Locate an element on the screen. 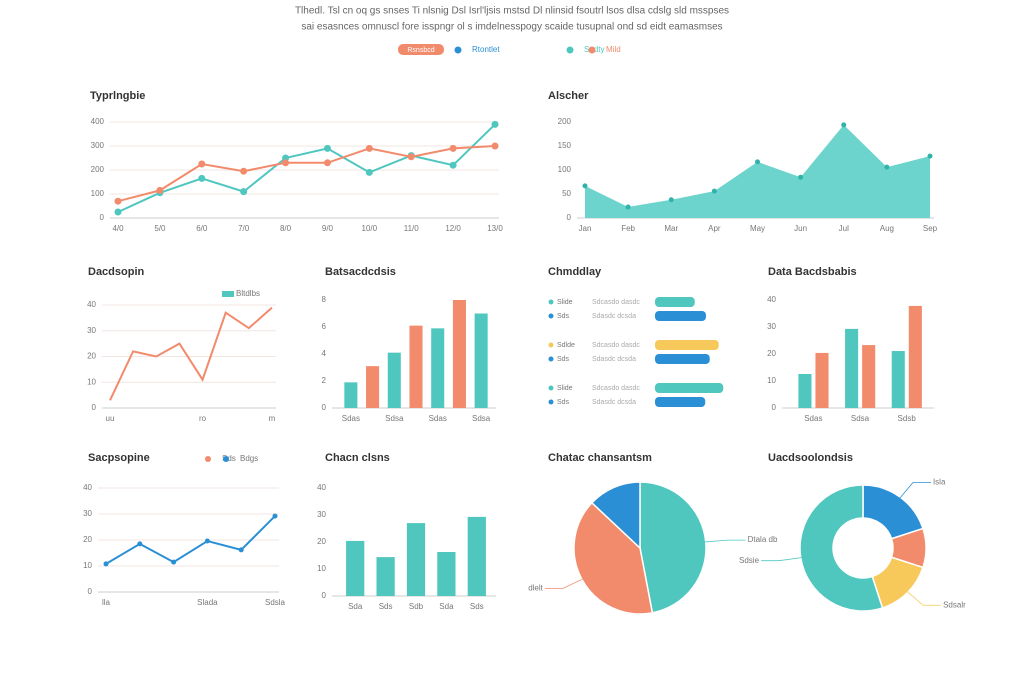 Image resolution: width=1024 pixels, height=678 pixels. y-tick-label: 50 is located at coordinates (566, 193).